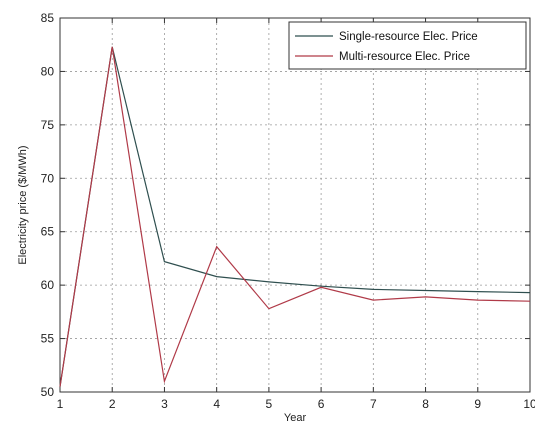  I want to click on legend-label-single-resource: Single-resource Elec. Price, so click(408, 37).